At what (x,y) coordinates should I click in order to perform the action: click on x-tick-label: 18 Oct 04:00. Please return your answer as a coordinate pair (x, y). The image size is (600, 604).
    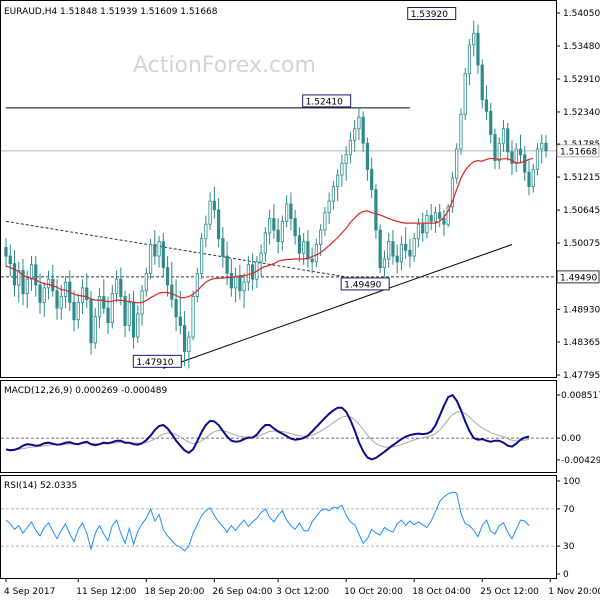
    Looking at the image, I should click on (441, 592).